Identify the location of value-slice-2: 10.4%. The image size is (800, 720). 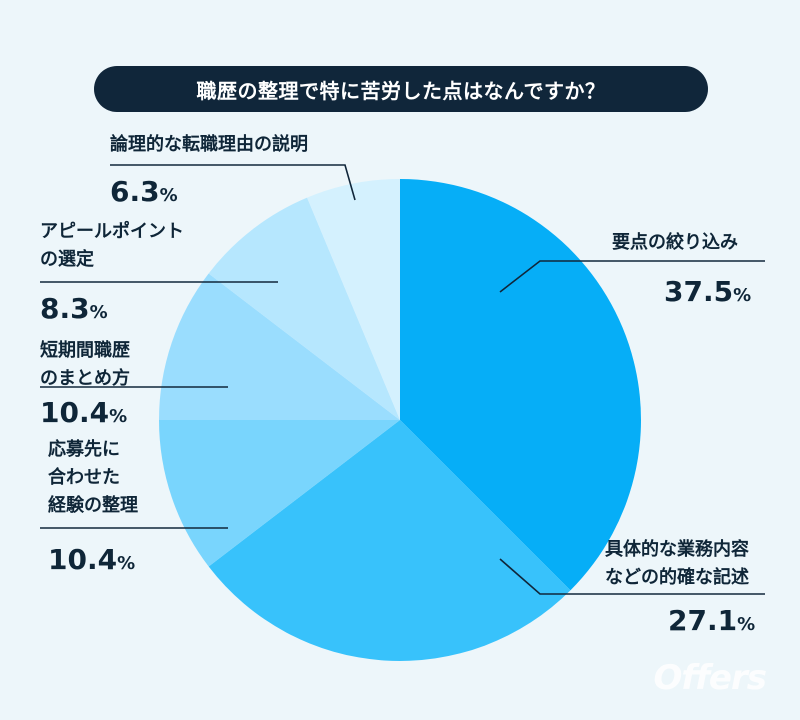
(91, 562).